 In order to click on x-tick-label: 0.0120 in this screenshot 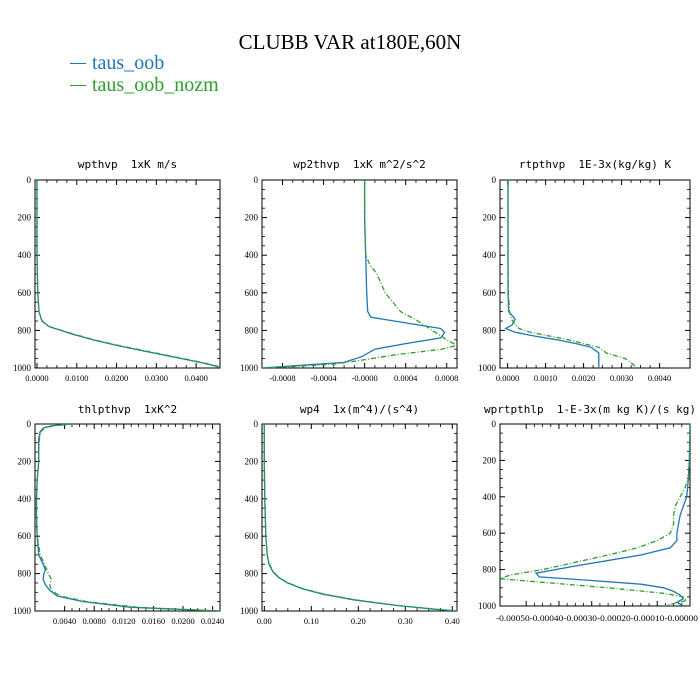, I will do `click(123, 621)`.